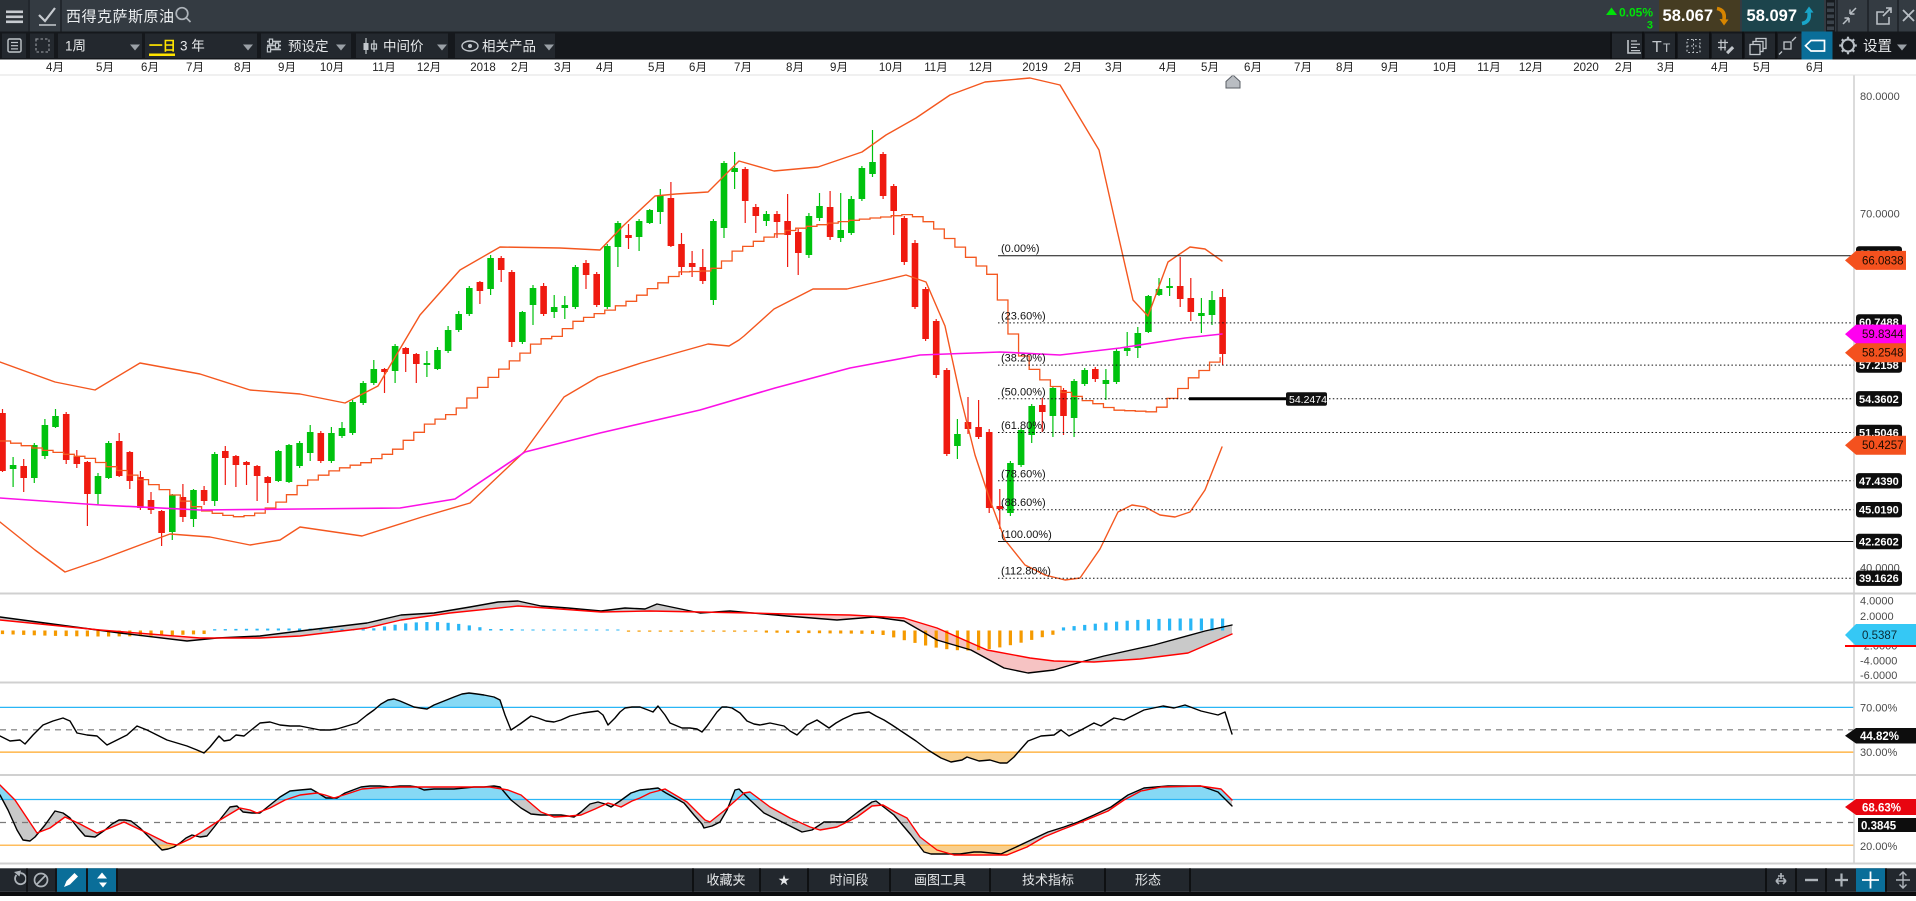  I want to click on svg-text: -6.0000, so click(1878, 676).